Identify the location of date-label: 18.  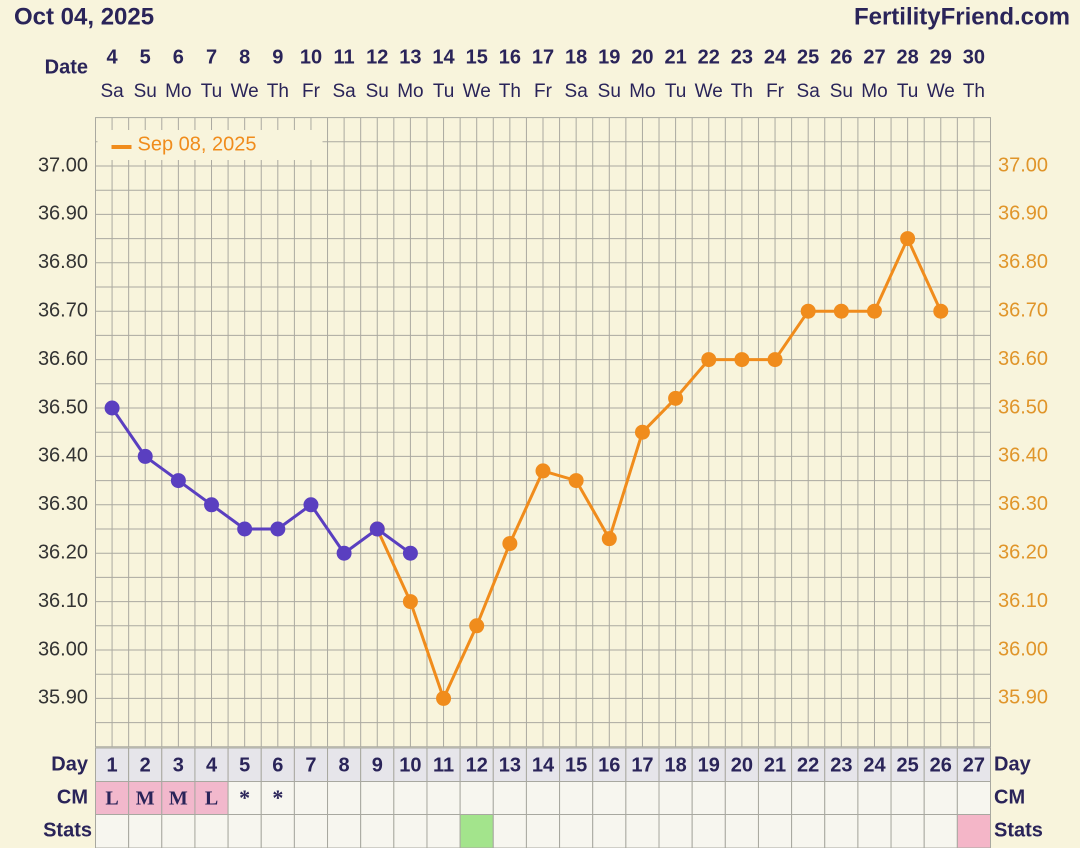
(576, 57).